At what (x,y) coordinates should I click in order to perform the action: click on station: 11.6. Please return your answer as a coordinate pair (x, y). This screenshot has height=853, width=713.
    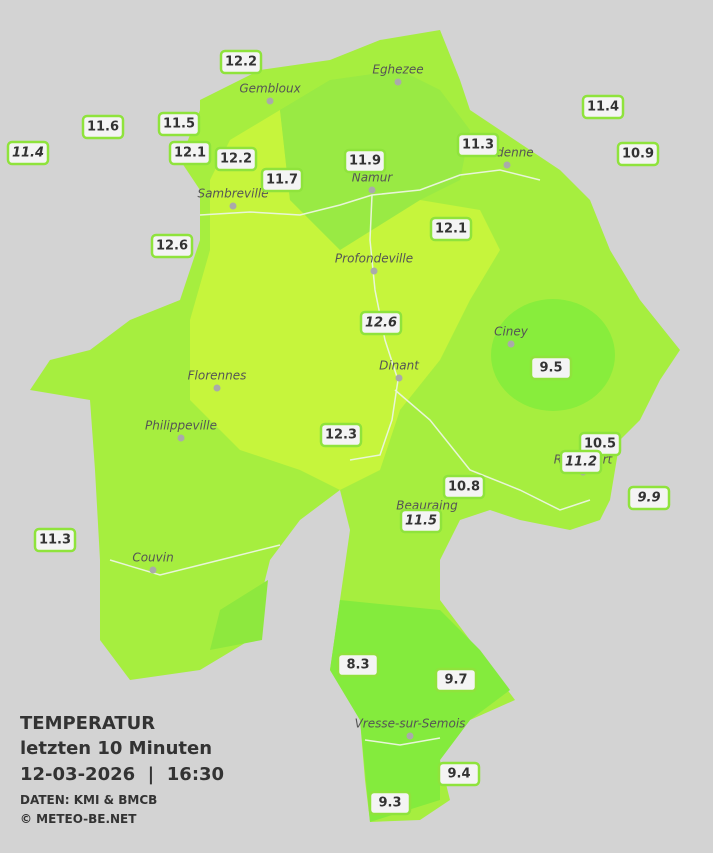
    Looking at the image, I should click on (103, 127).